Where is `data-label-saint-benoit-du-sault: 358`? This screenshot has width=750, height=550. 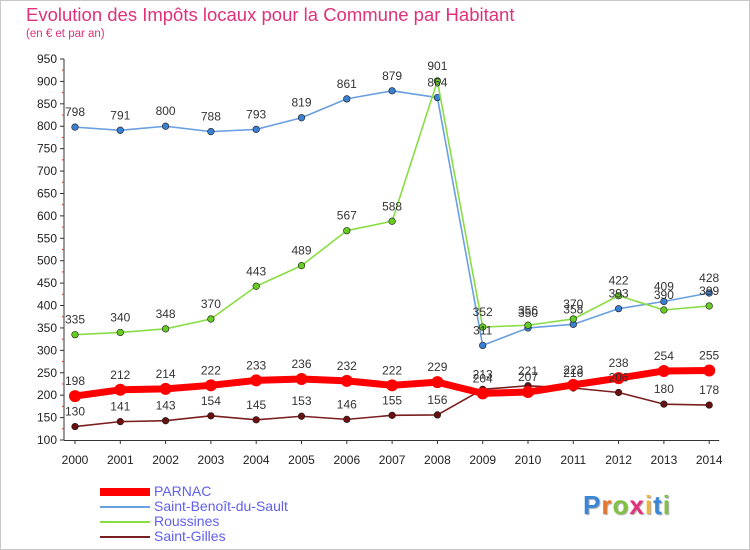
data-label-saint-benoit-du-sault: 358 is located at coordinates (573, 309).